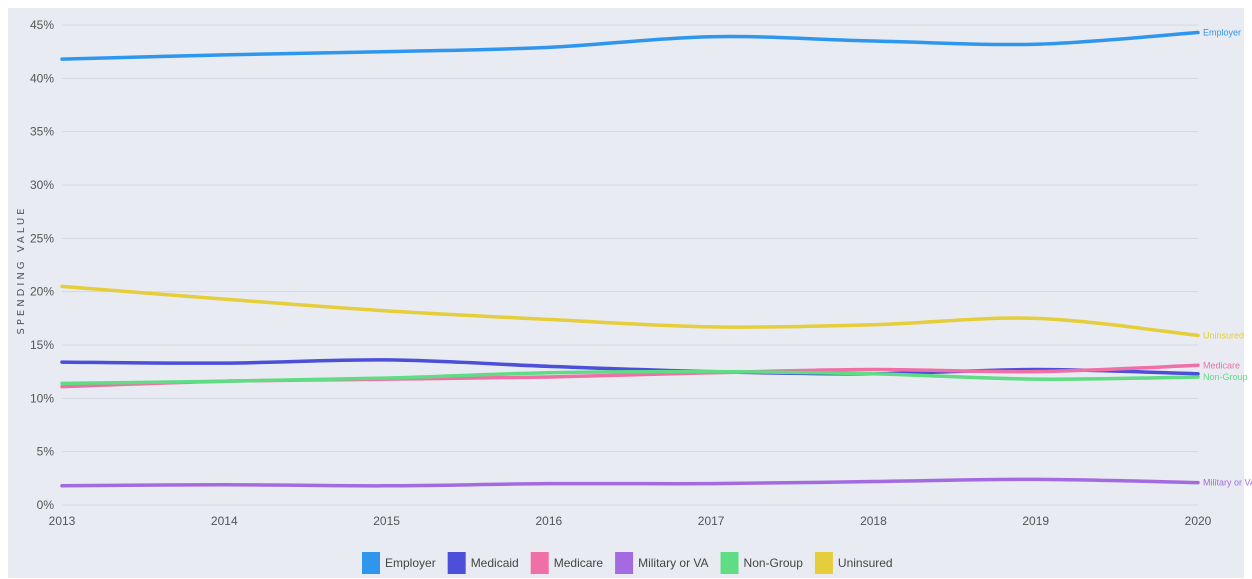 Image resolution: width=1252 pixels, height=579 pixels. Describe the element at coordinates (46, 452) in the screenshot. I see `y-tick-label: 5%` at that location.